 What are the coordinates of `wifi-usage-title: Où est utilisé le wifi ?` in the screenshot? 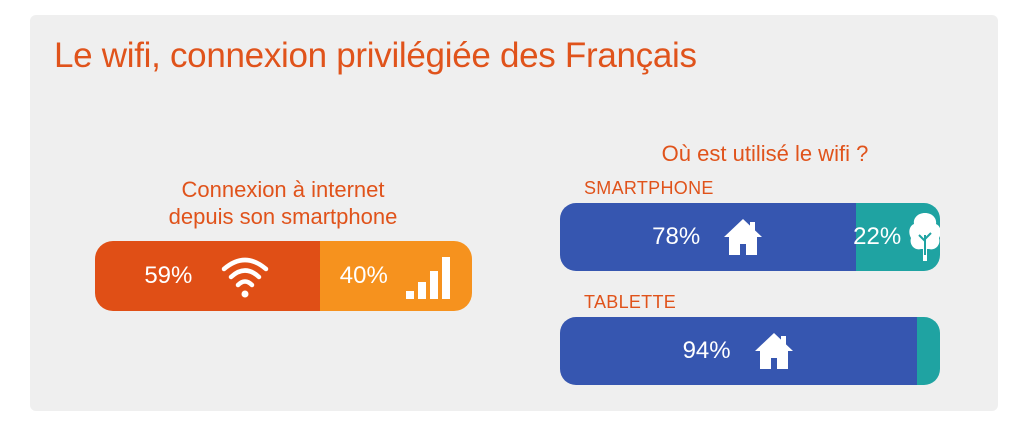 It's located at (765, 153).